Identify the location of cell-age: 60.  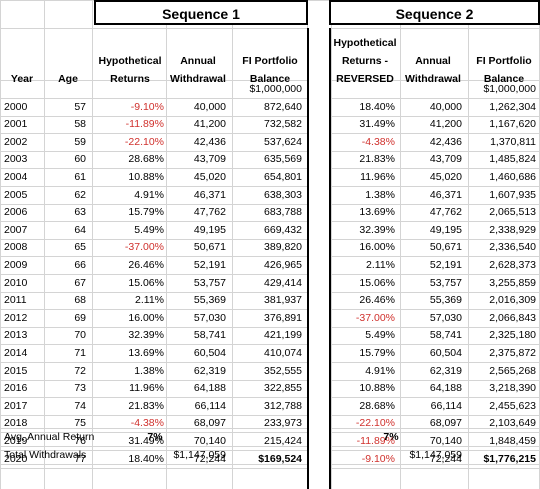
(80, 159).